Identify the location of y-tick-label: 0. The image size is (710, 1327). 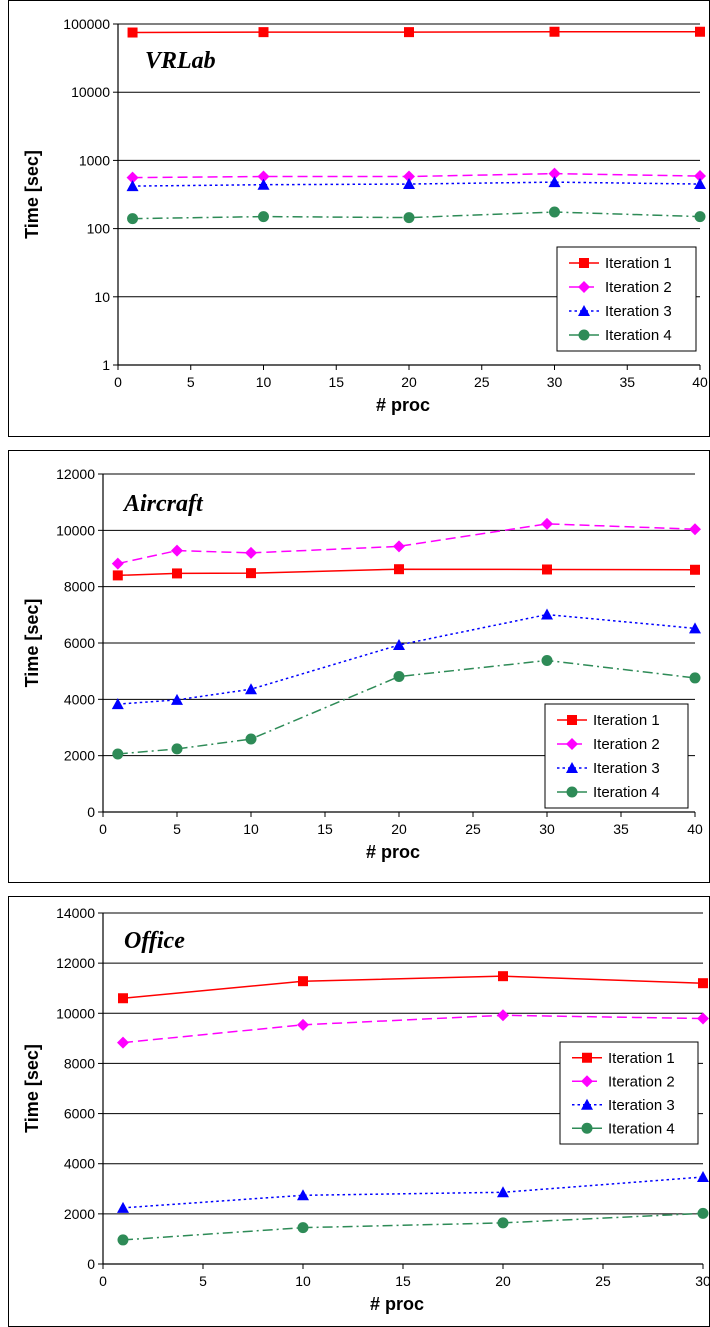
(91, 812).